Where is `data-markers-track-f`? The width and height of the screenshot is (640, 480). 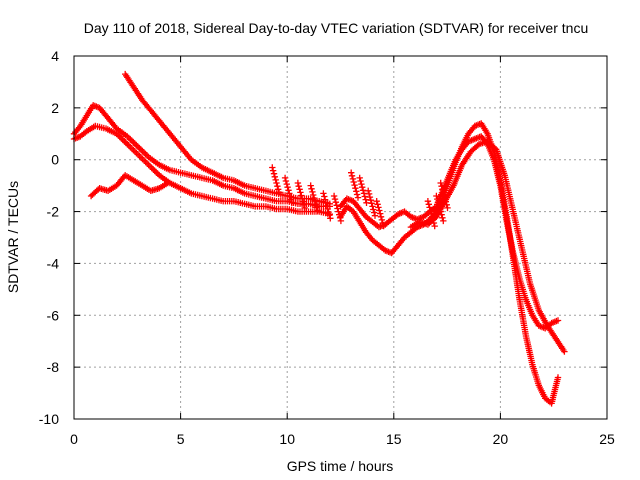
data-markers-track-f is located at coordinates (449, 232).